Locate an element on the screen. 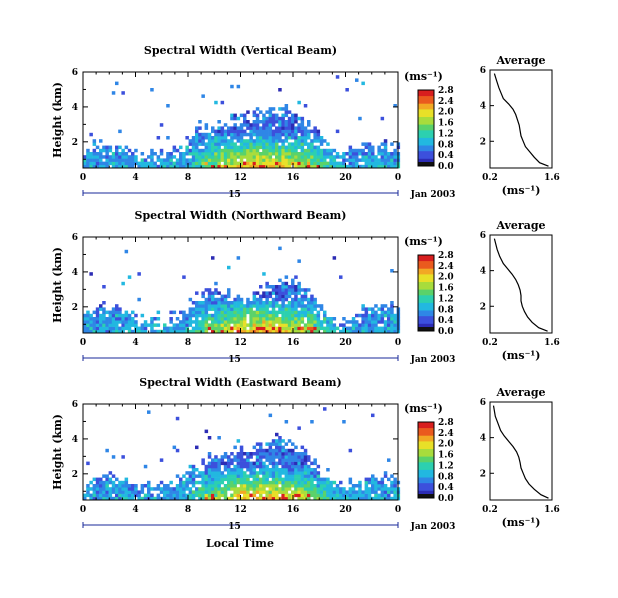 This screenshot has width=618, height=598. x-tick-label: 0 is located at coordinates (398, 343).